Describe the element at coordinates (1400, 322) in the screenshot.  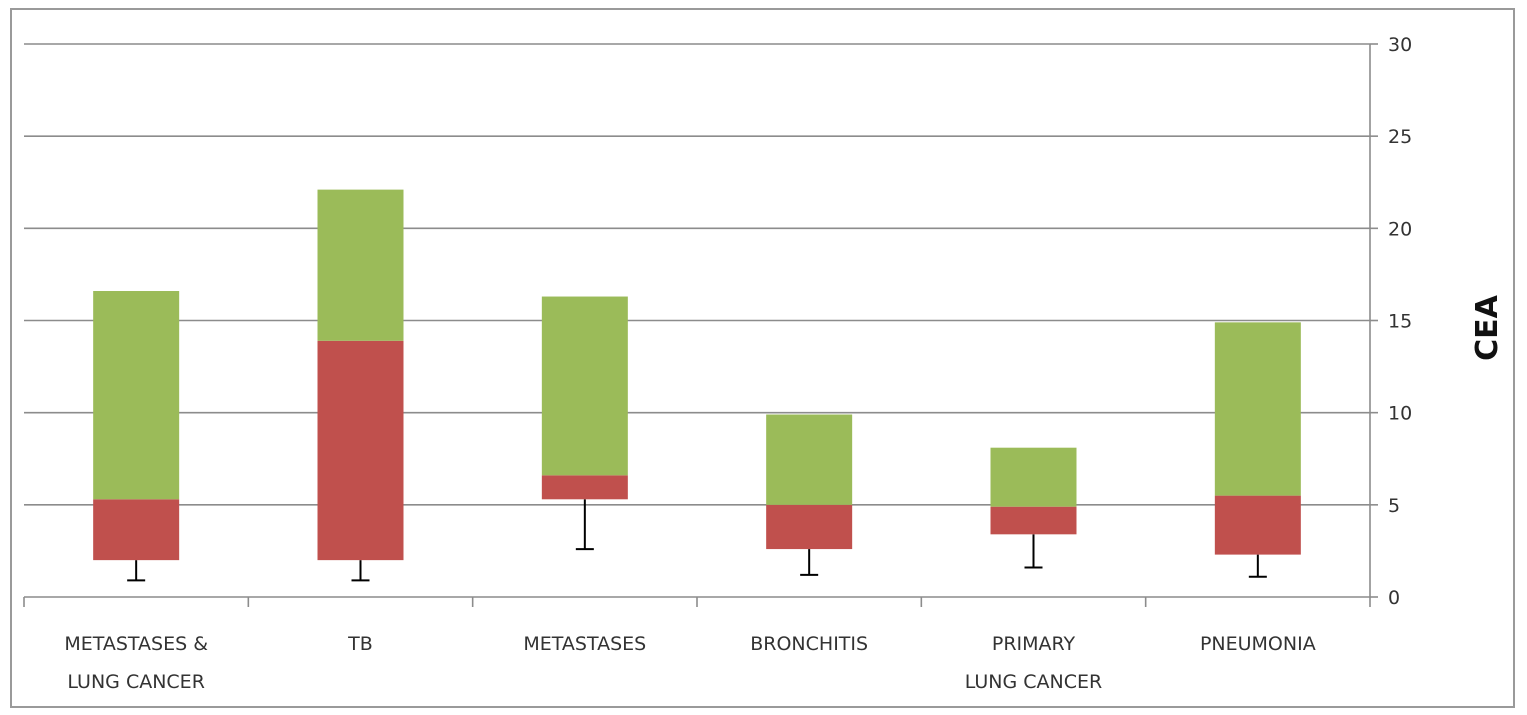
I see `y-tick-label: 15` at that location.